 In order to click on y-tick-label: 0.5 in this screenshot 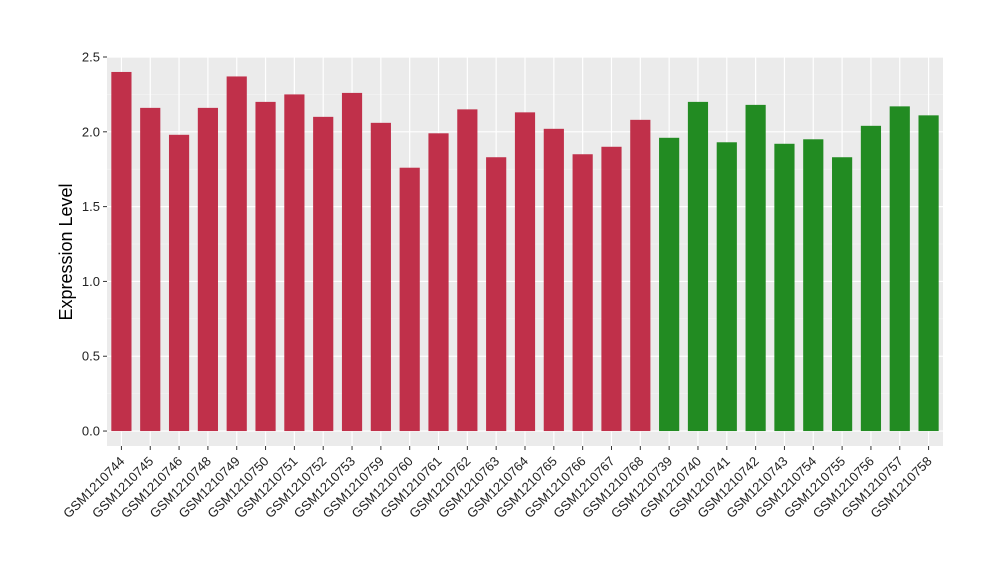, I will do `click(91, 356)`.